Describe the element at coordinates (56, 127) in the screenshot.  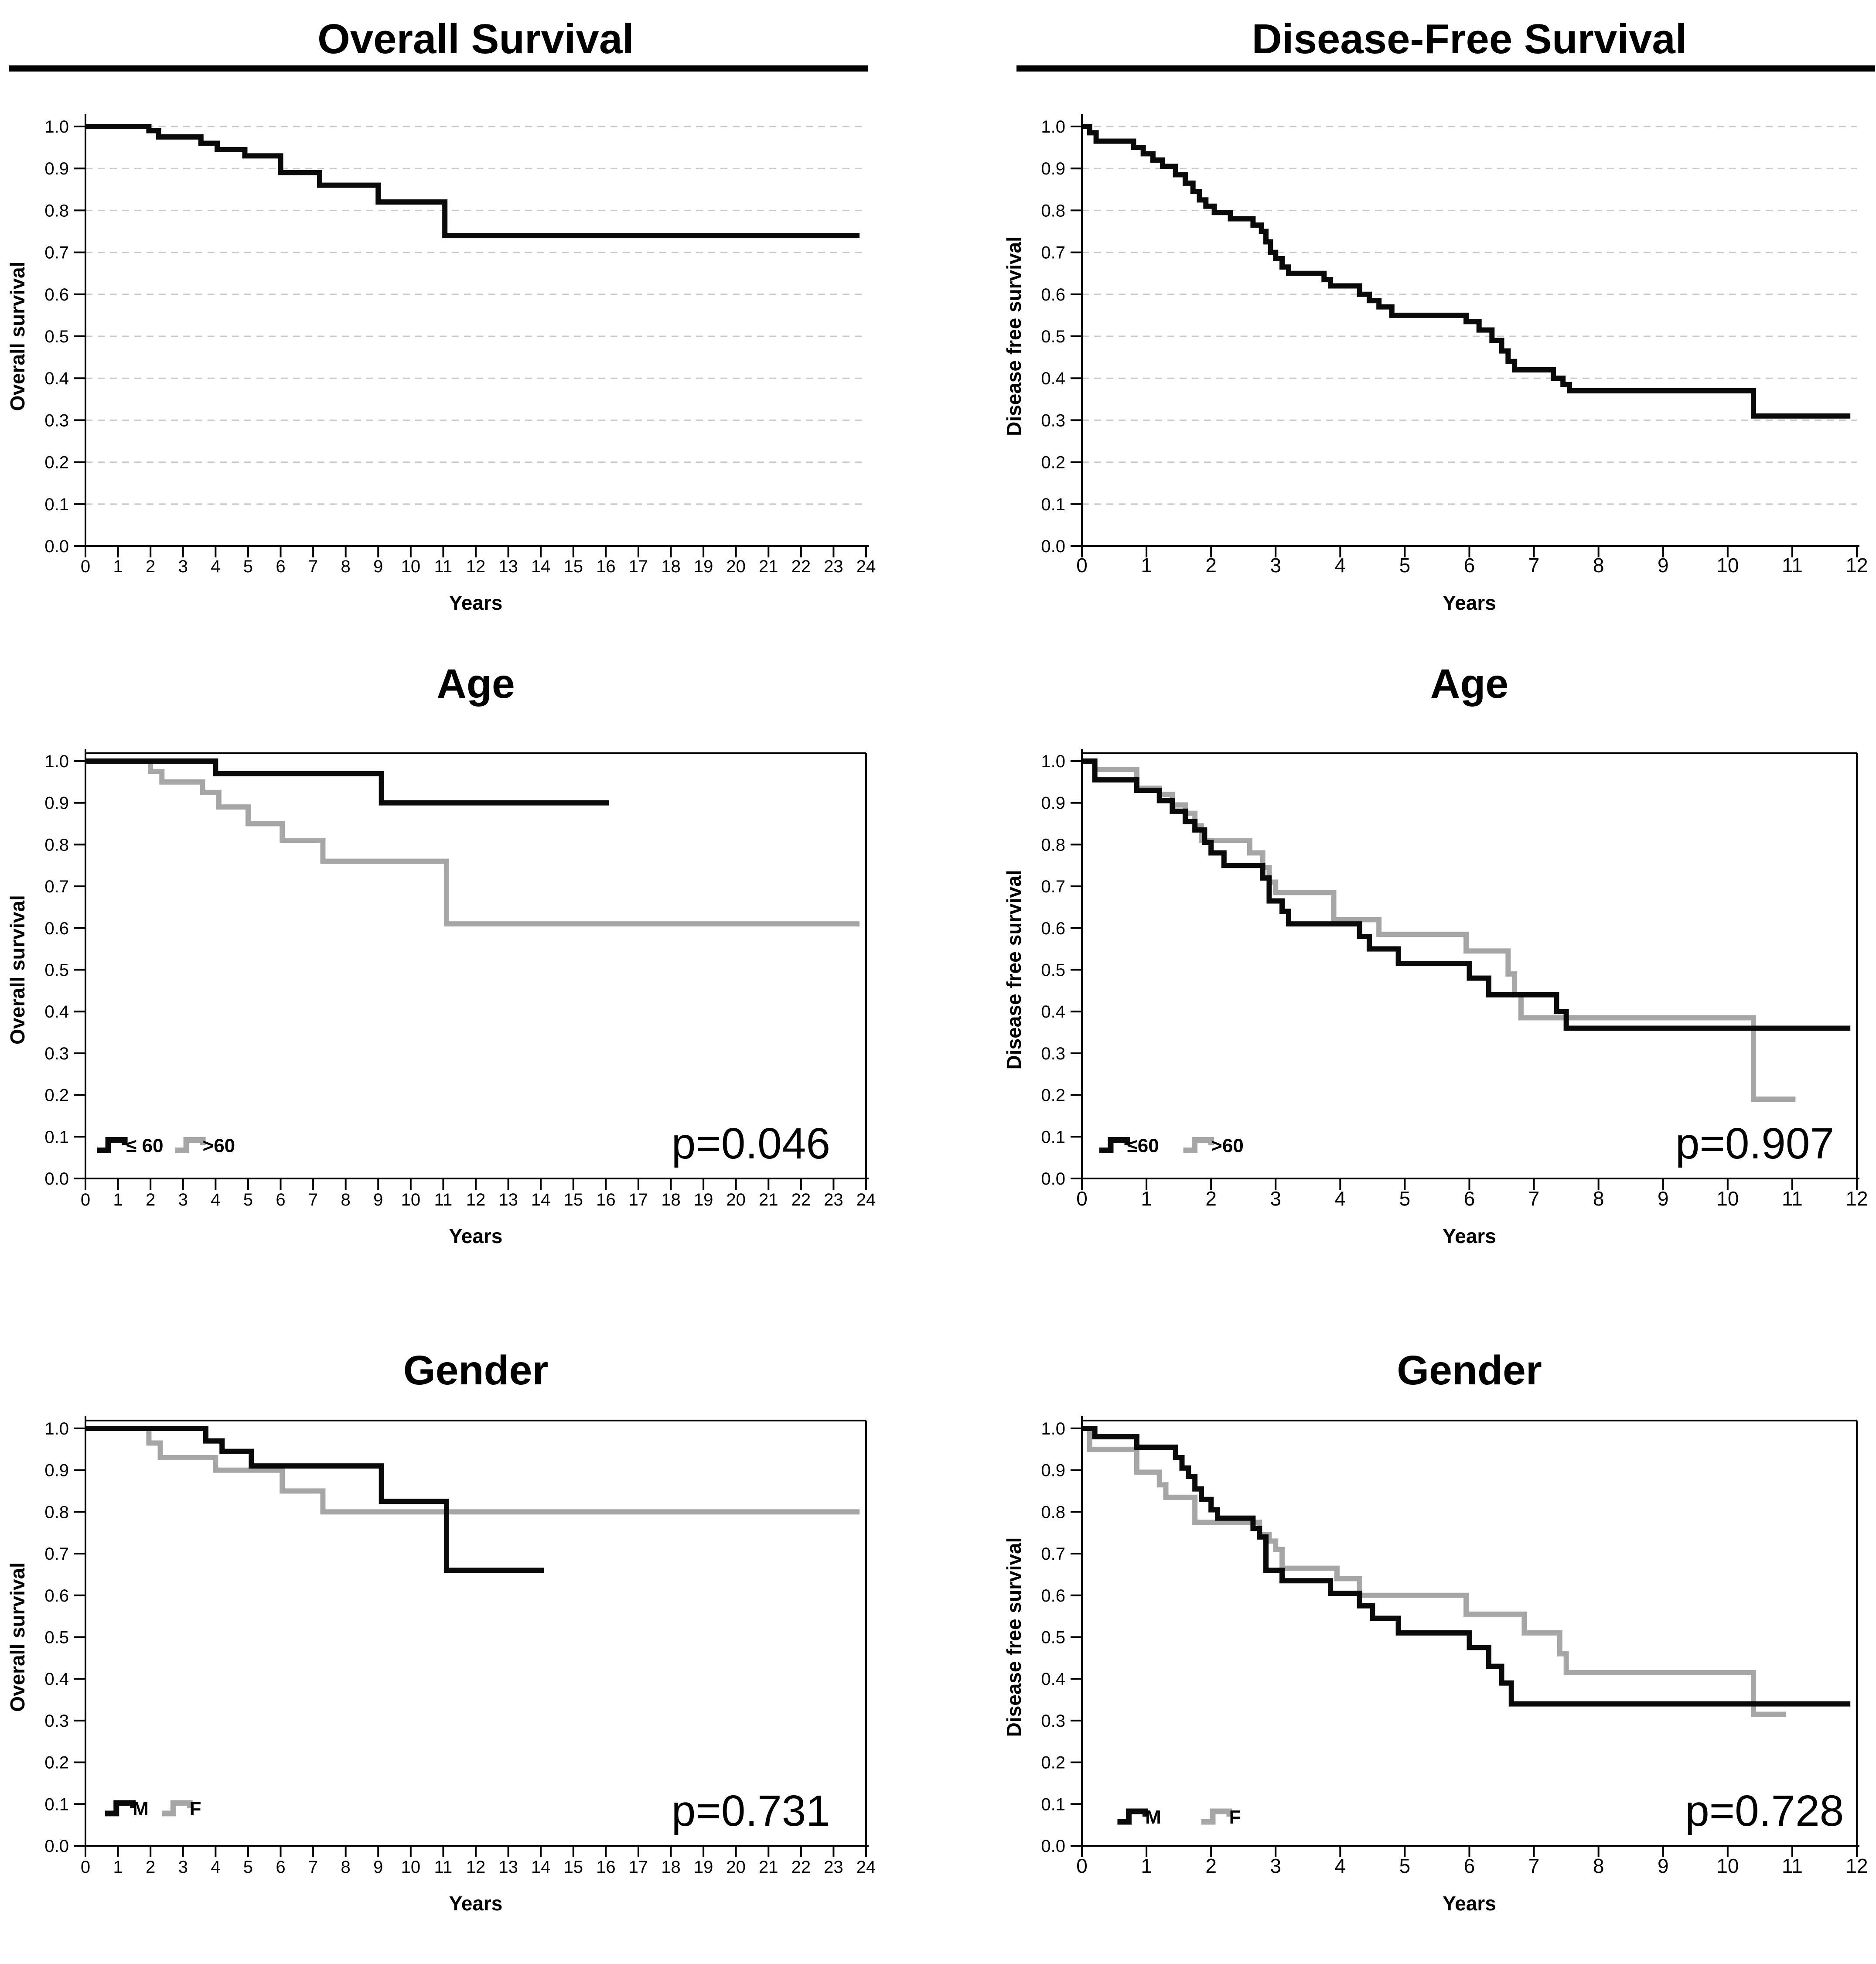
I see `y-tick-label: 1.0` at that location.